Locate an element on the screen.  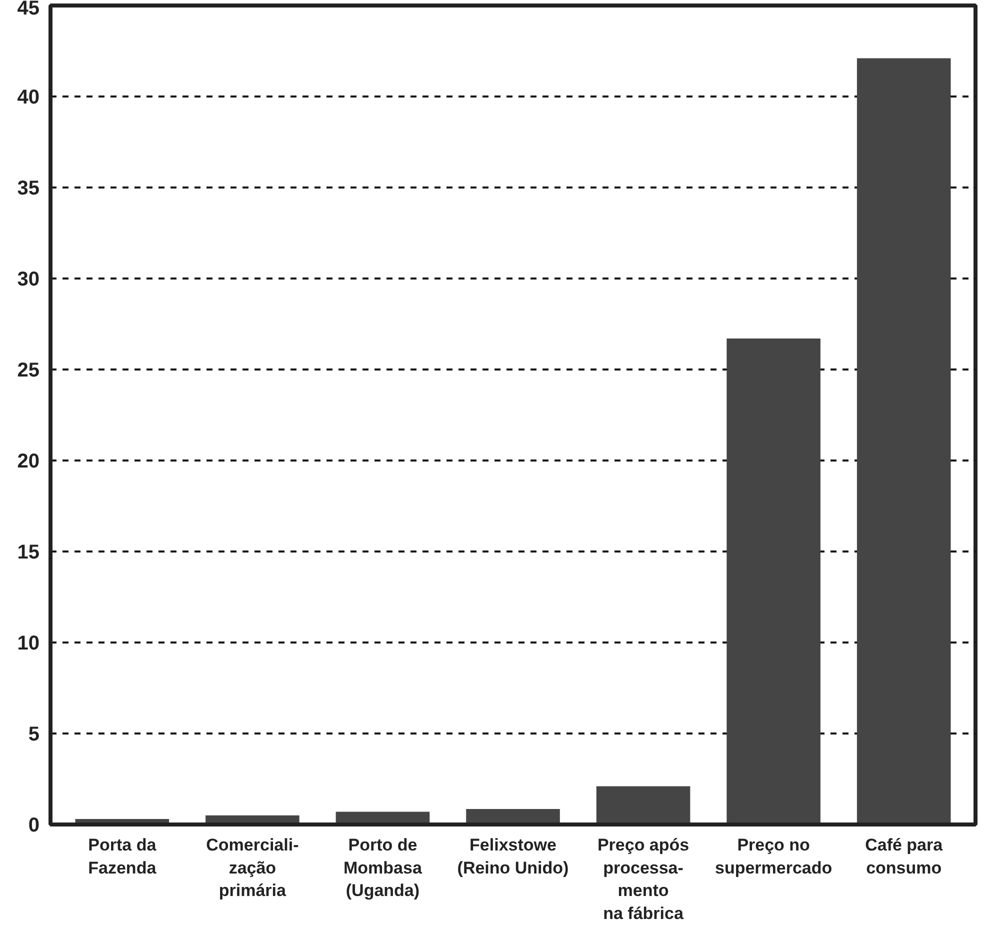
x-tick-label: Preço após processa- mento na fábrica is located at coordinates (643, 879).